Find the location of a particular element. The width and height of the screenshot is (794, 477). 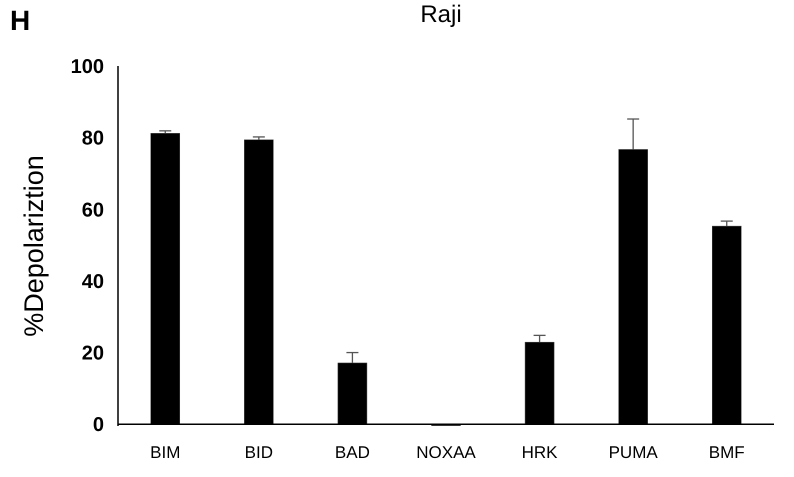

y-tick-label: 20 is located at coordinates (93, 353).